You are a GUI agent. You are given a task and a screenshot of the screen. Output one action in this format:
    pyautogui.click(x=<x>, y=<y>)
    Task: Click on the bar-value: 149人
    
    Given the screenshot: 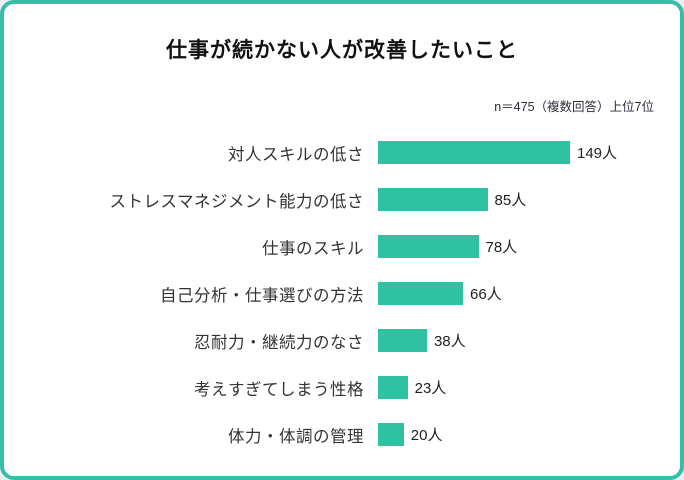 What is the action you would take?
    pyautogui.click(x=597, y=153)
    